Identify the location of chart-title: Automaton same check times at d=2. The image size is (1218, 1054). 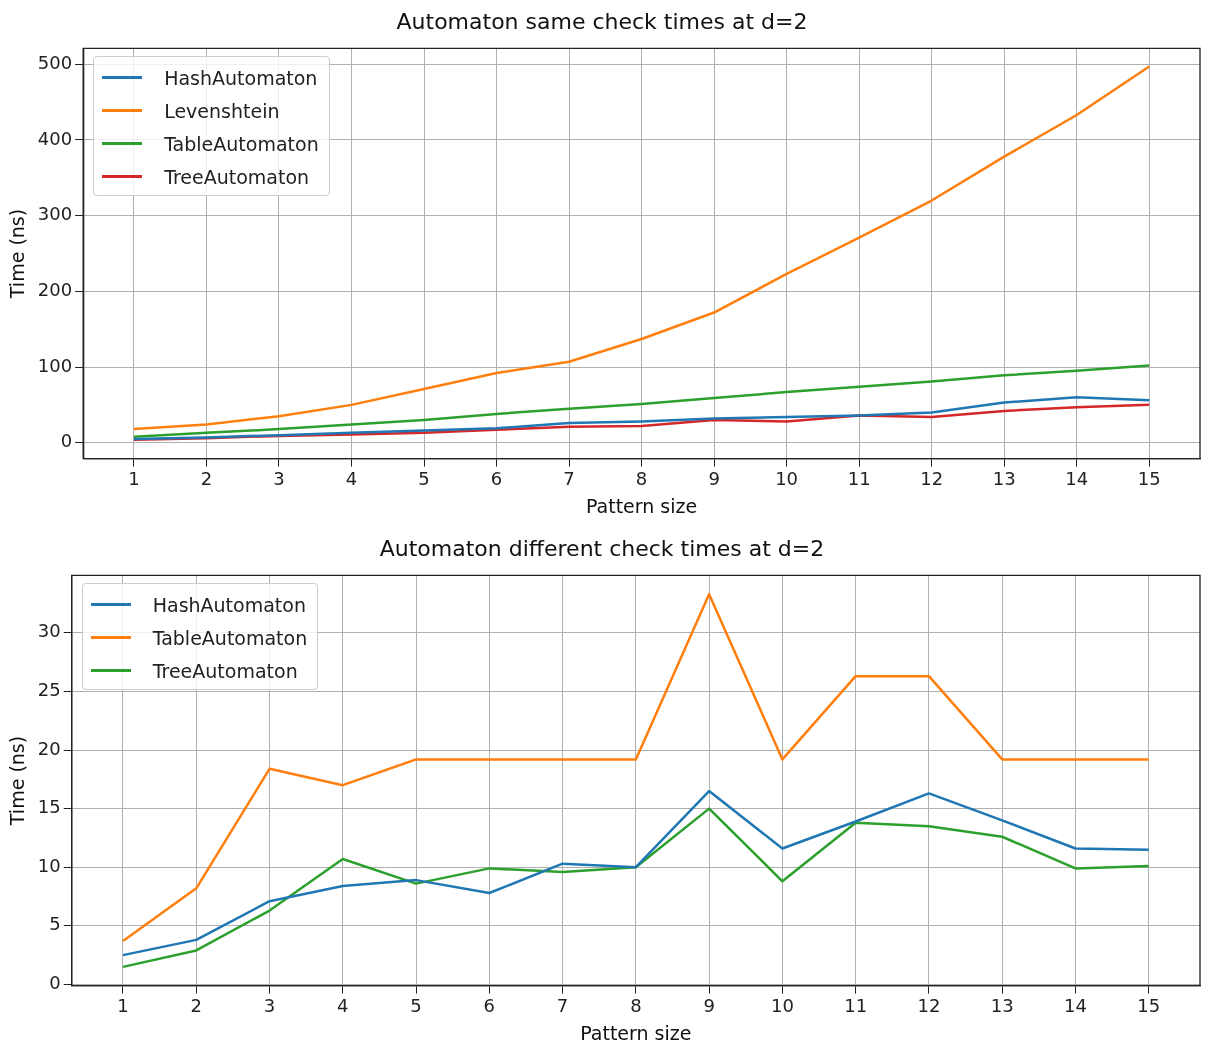
(602, 21).